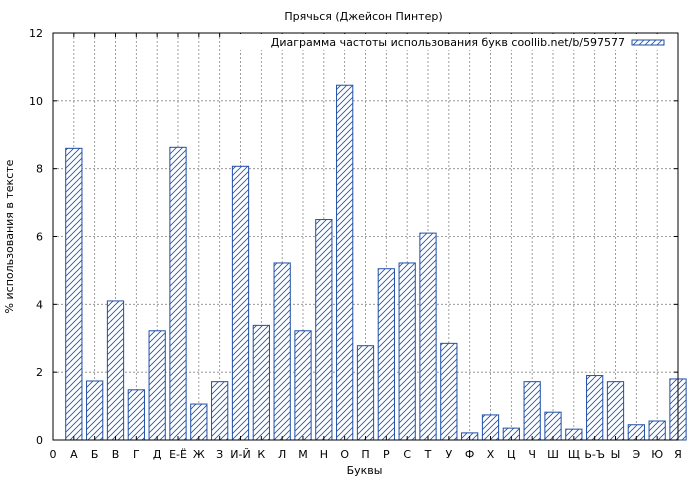  Describe the element at coordinates (240, 303) in the screenshot. I see `bar-И-Й` at that location.